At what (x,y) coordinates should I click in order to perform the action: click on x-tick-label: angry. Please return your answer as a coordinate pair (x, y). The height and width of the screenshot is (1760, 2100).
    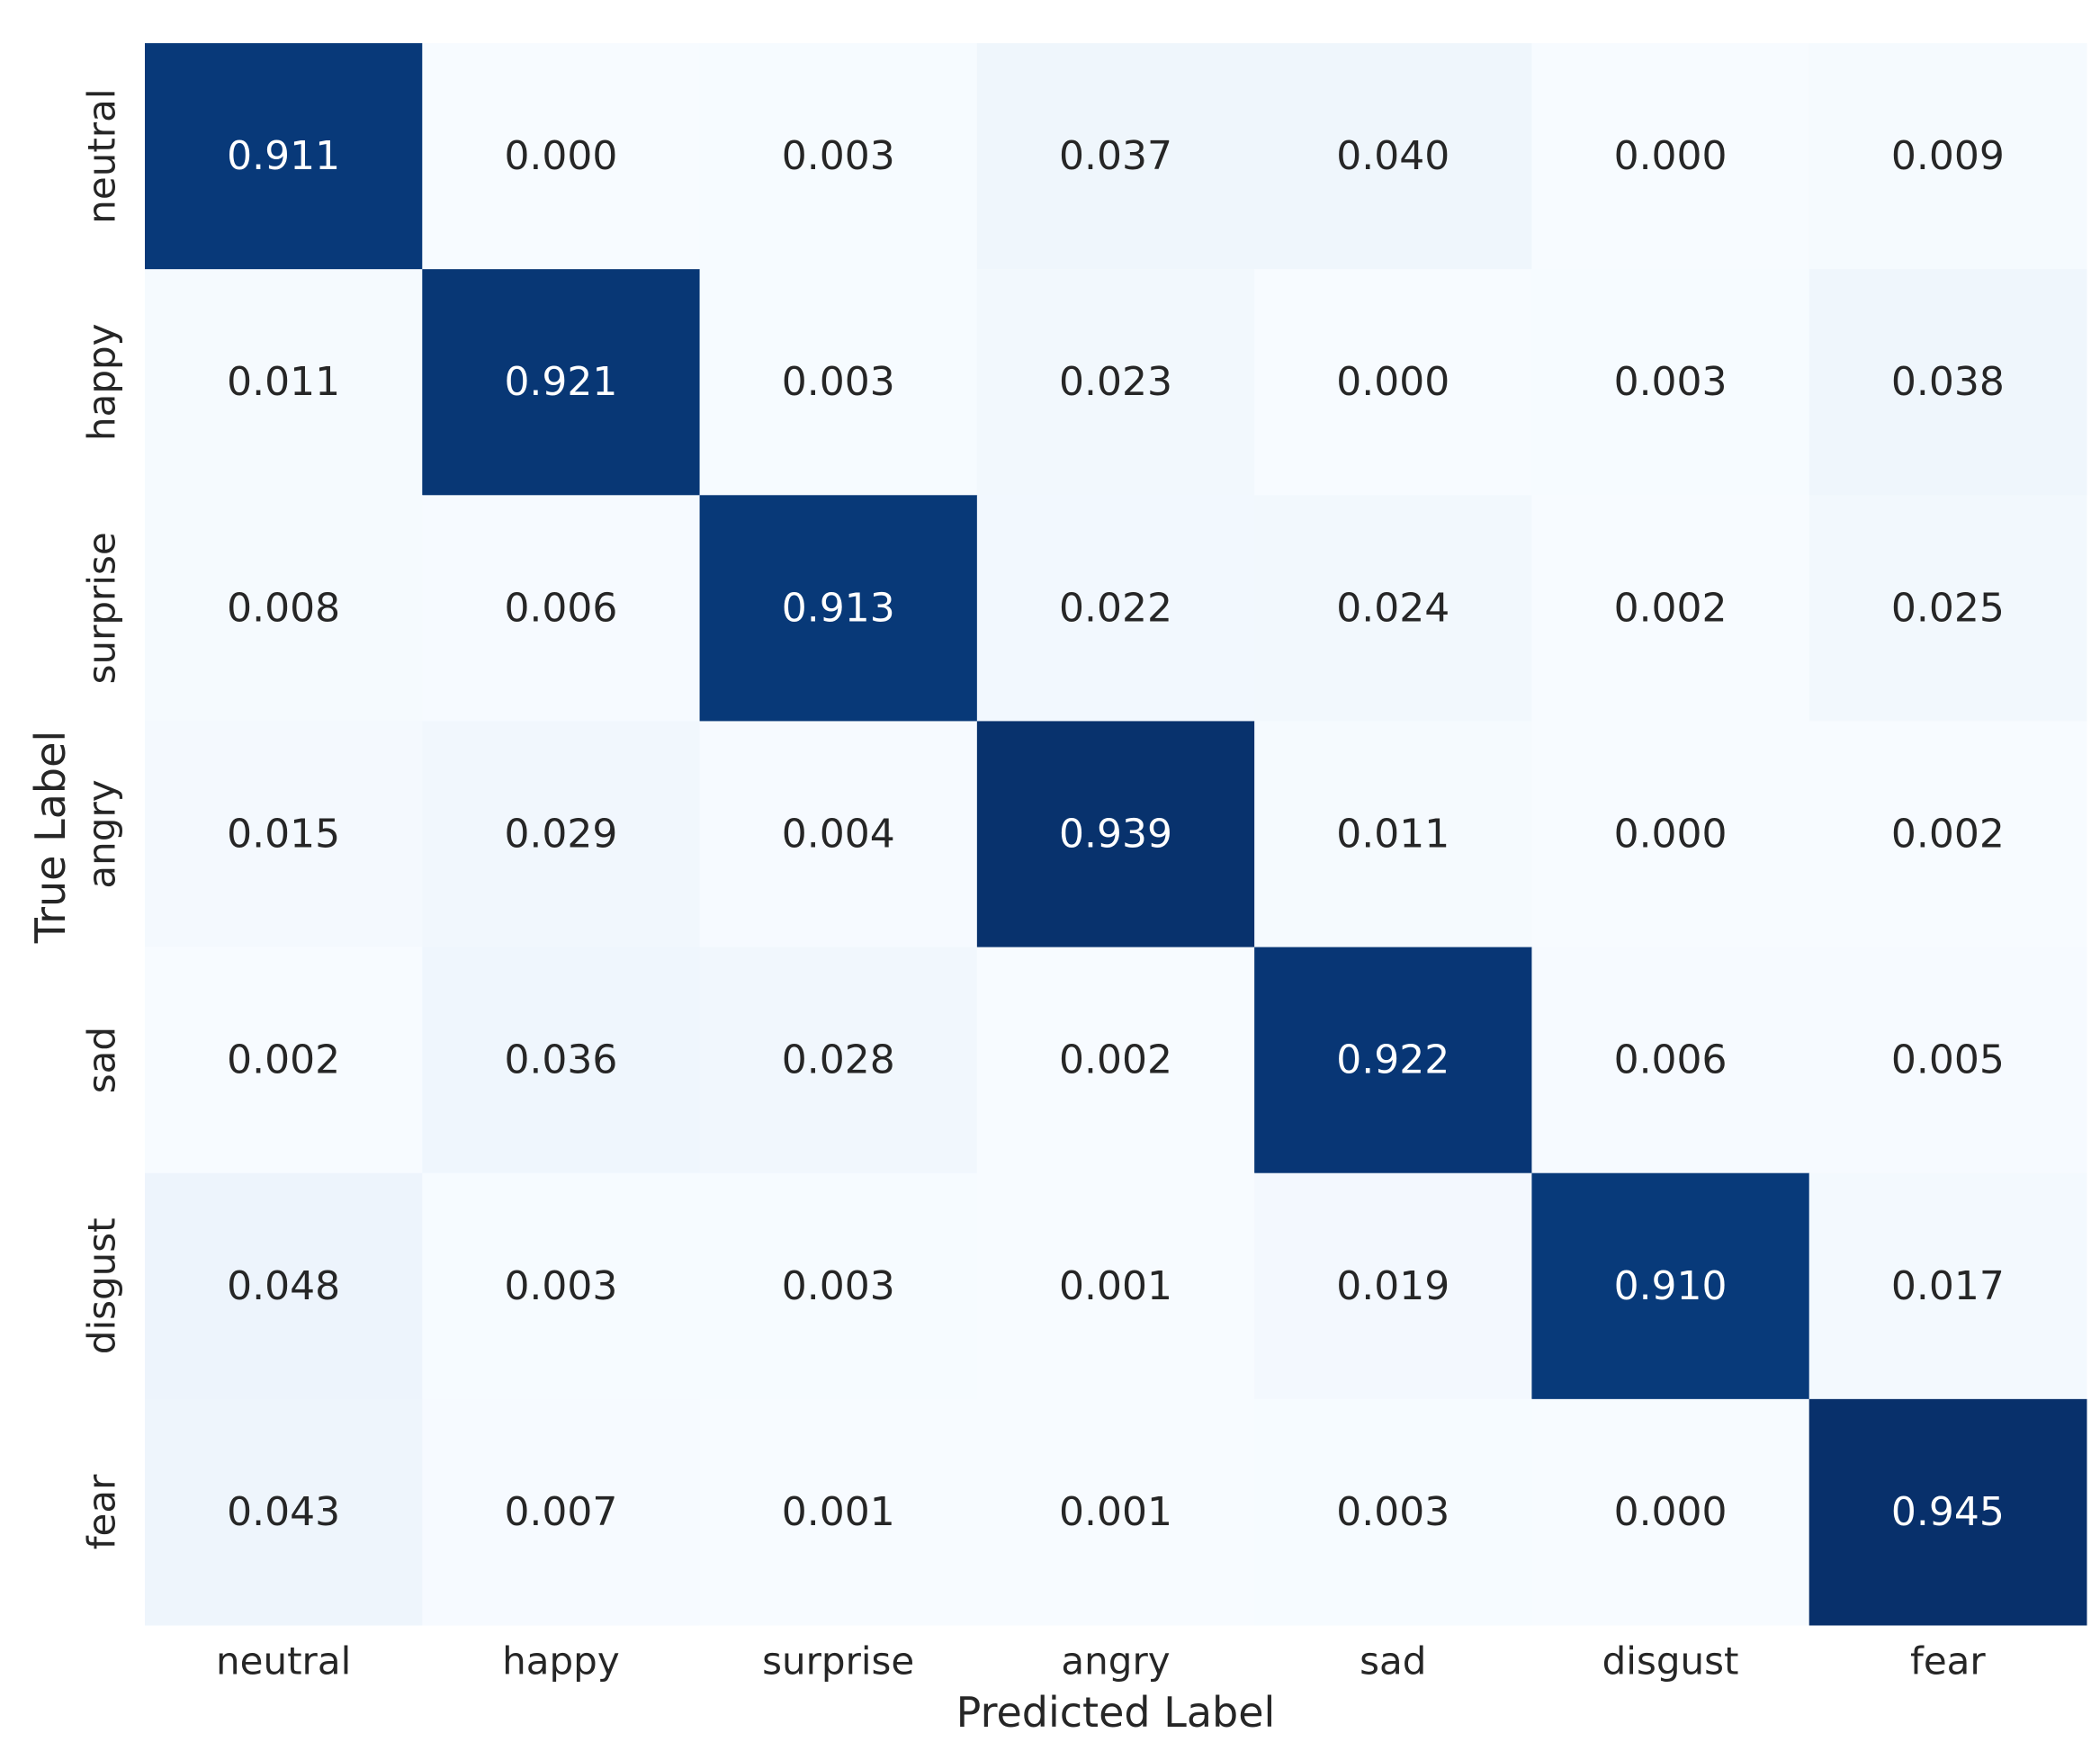
    Looking at the image, I should click on (1115, 1661).